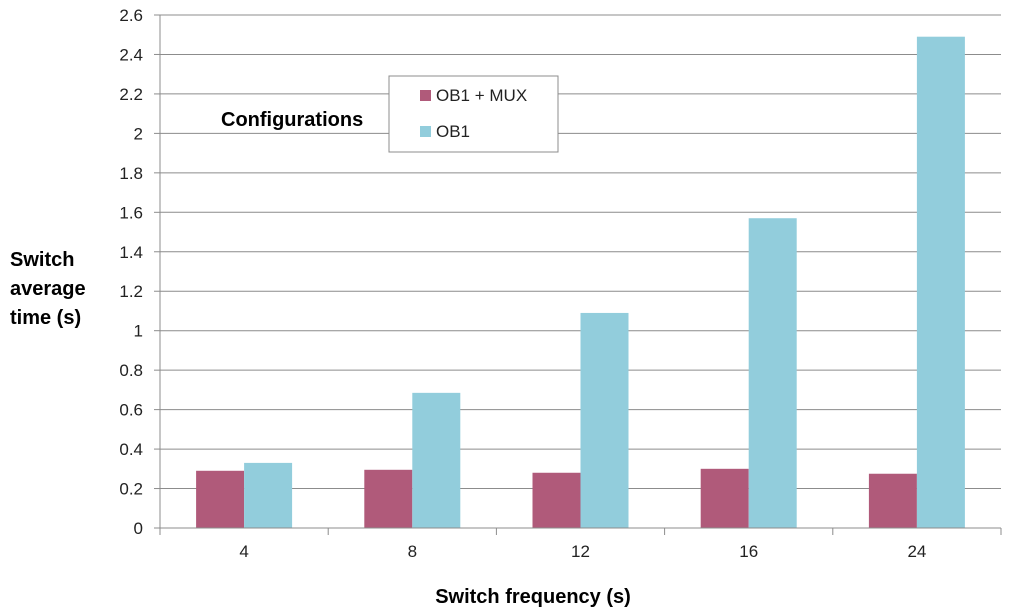 The height and width of the screenshot is (616, 1016). Describe the element at coordinates (45, 318) in the screenshot. I see `y-axis-title-line-3: time (s)` at that location.